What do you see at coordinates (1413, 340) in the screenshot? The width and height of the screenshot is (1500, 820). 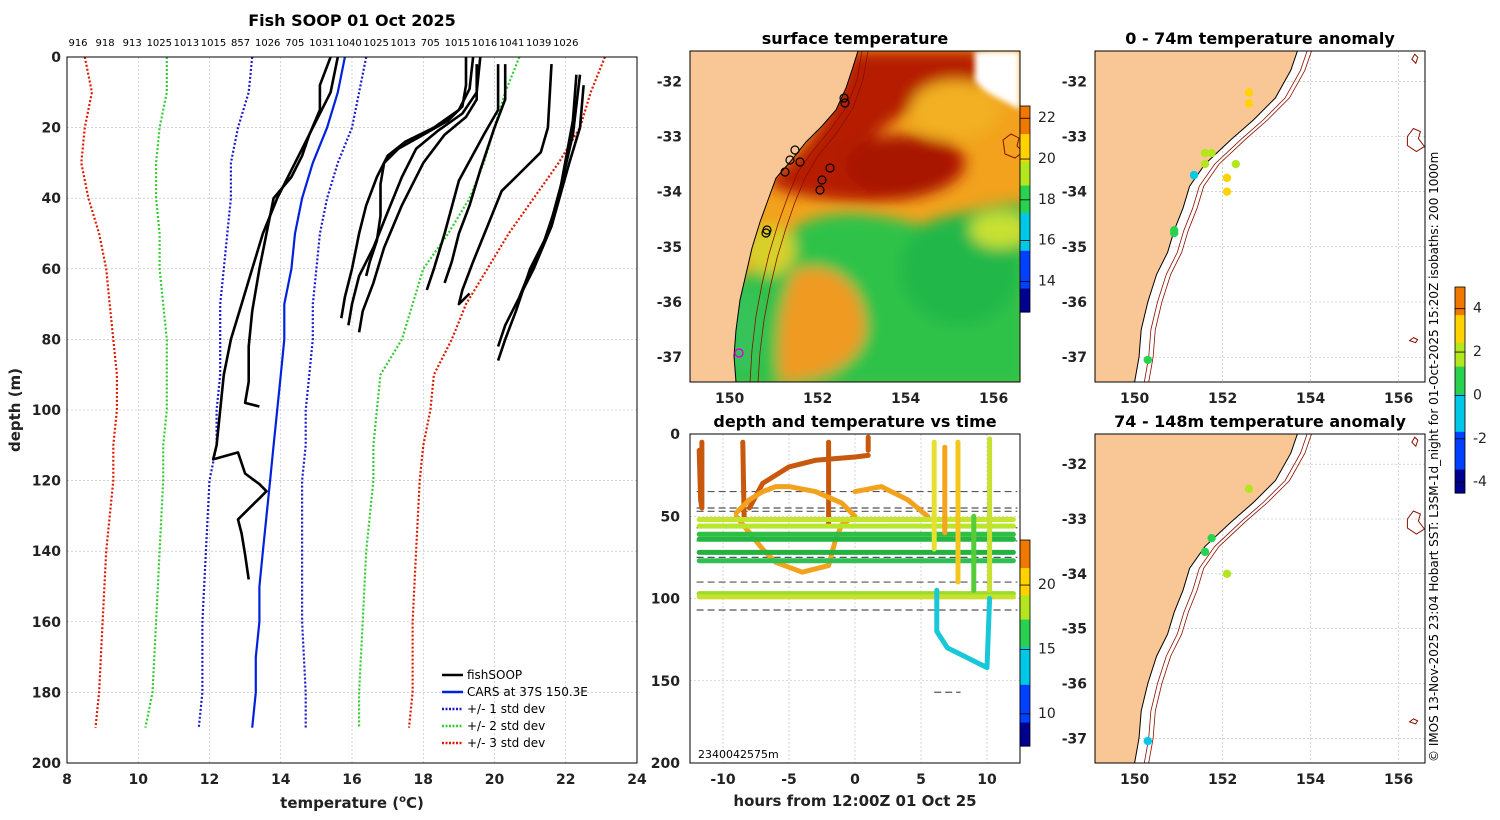 I see `anom1-islet-south` at bounding box center [1413, 340].